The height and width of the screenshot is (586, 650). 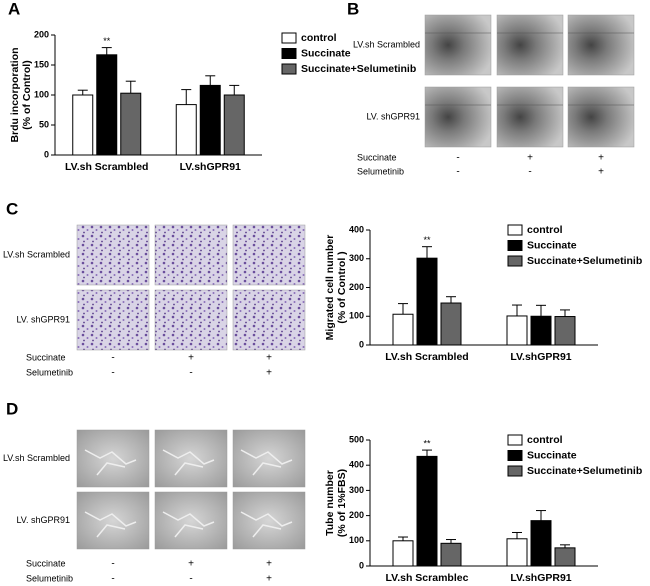 What do you see at coordinates (330, 288) in the screenshot?
I see `y-axis-label: Migrated cell number` at bounding box center [330, 288].